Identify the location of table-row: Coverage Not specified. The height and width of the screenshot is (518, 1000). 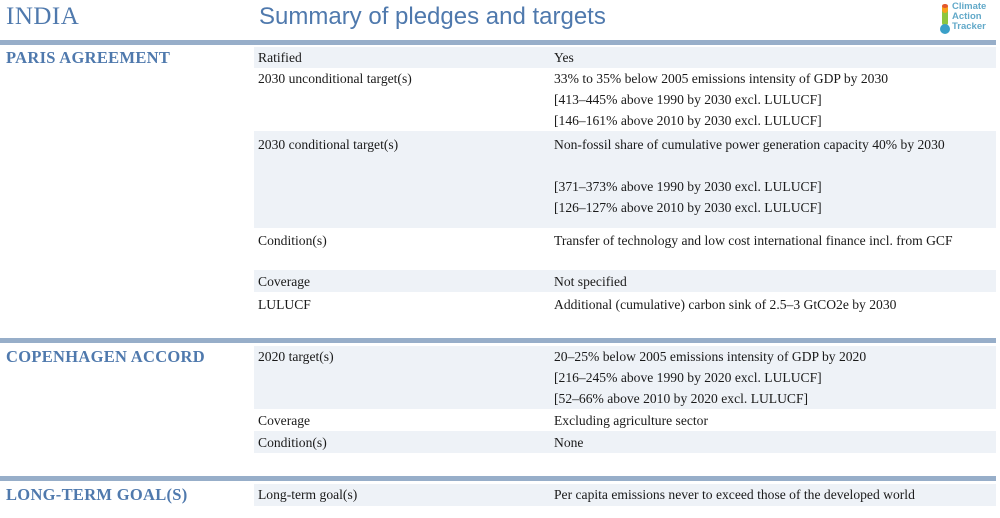
(625, 281).